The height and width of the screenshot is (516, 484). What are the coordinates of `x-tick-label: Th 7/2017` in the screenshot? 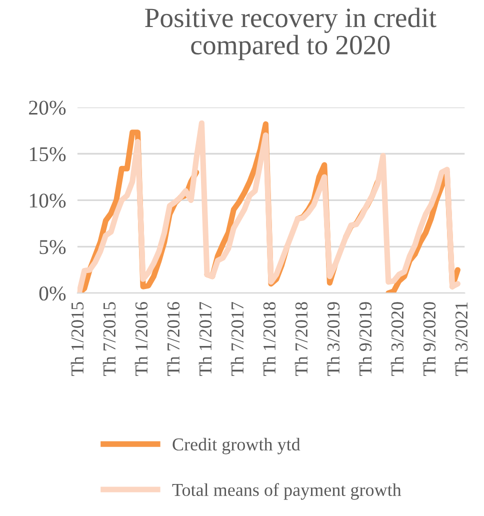 It's located at (237, 339).